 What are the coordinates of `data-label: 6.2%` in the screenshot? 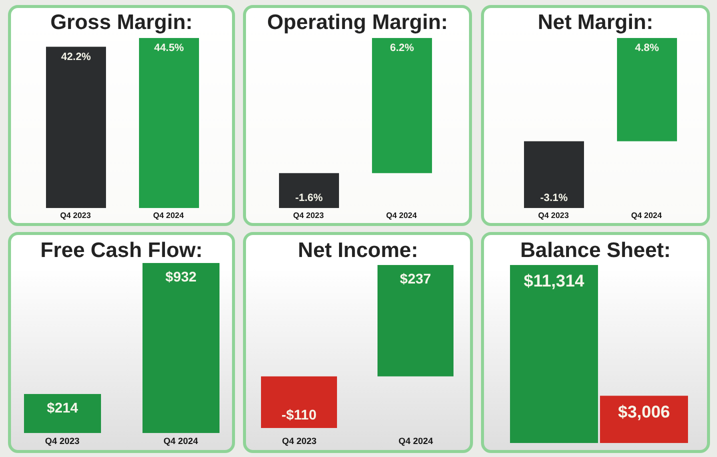 It's located at (402, 48).